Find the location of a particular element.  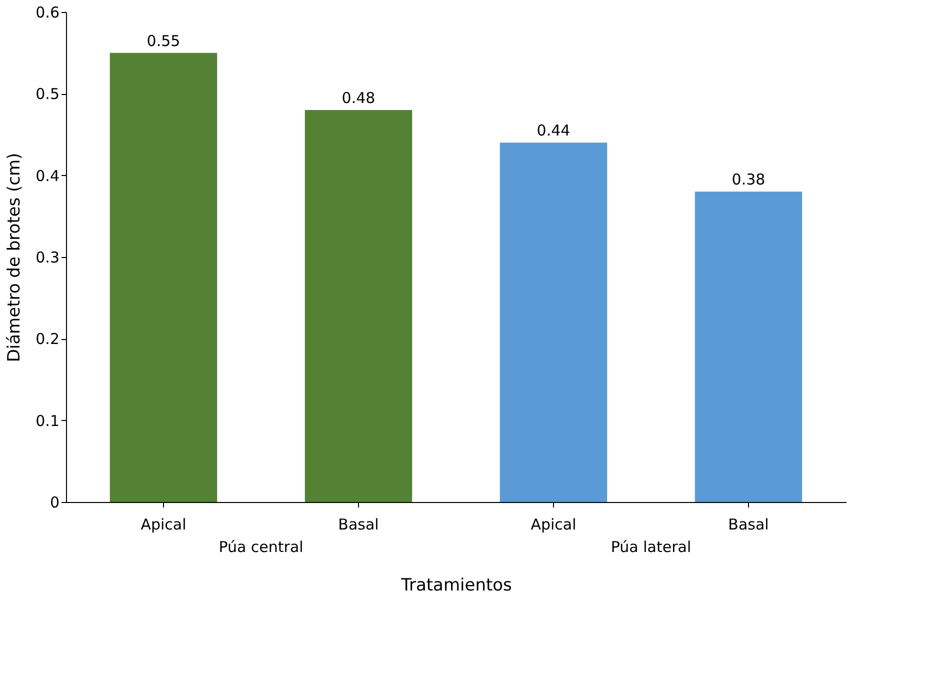

text: Púa lateral is located at coordinates (651, 547).